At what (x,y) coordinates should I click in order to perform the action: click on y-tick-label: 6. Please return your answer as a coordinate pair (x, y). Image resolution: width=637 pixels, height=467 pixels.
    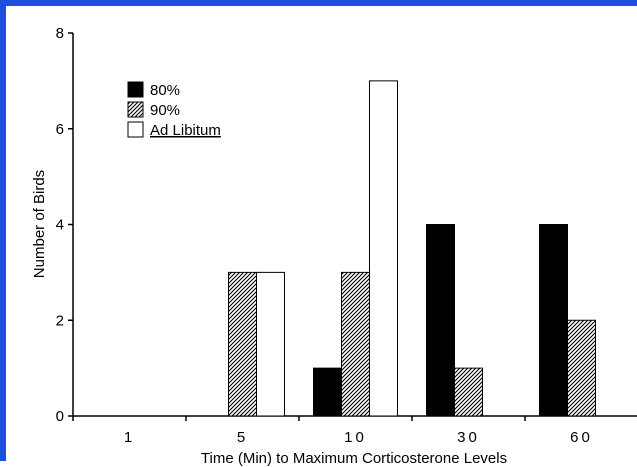
    Looking at the image, I should click on (60, 129).